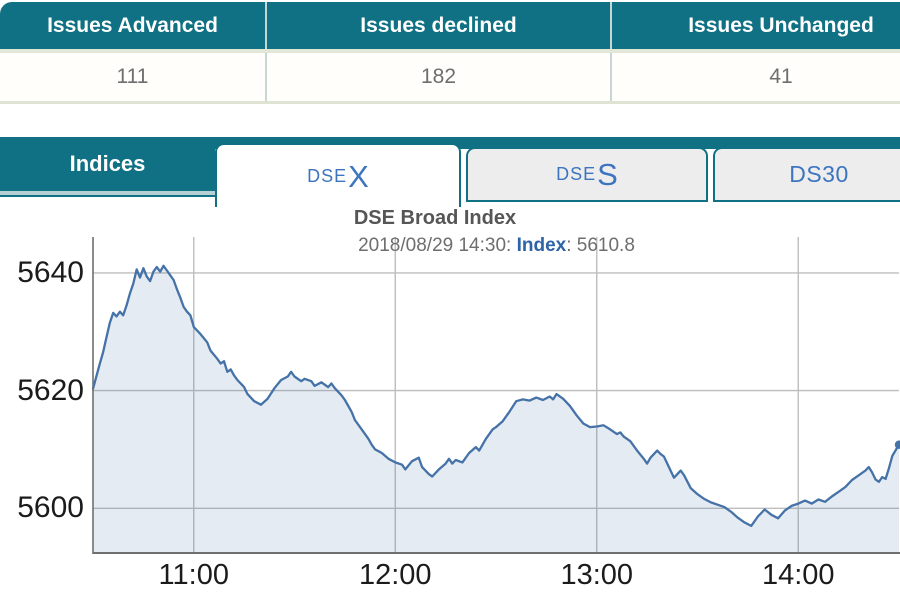 The image size is (900, 600). Describe the element at coordinates (107, 193) in the screenshot. I see `indices-underline` at that location.